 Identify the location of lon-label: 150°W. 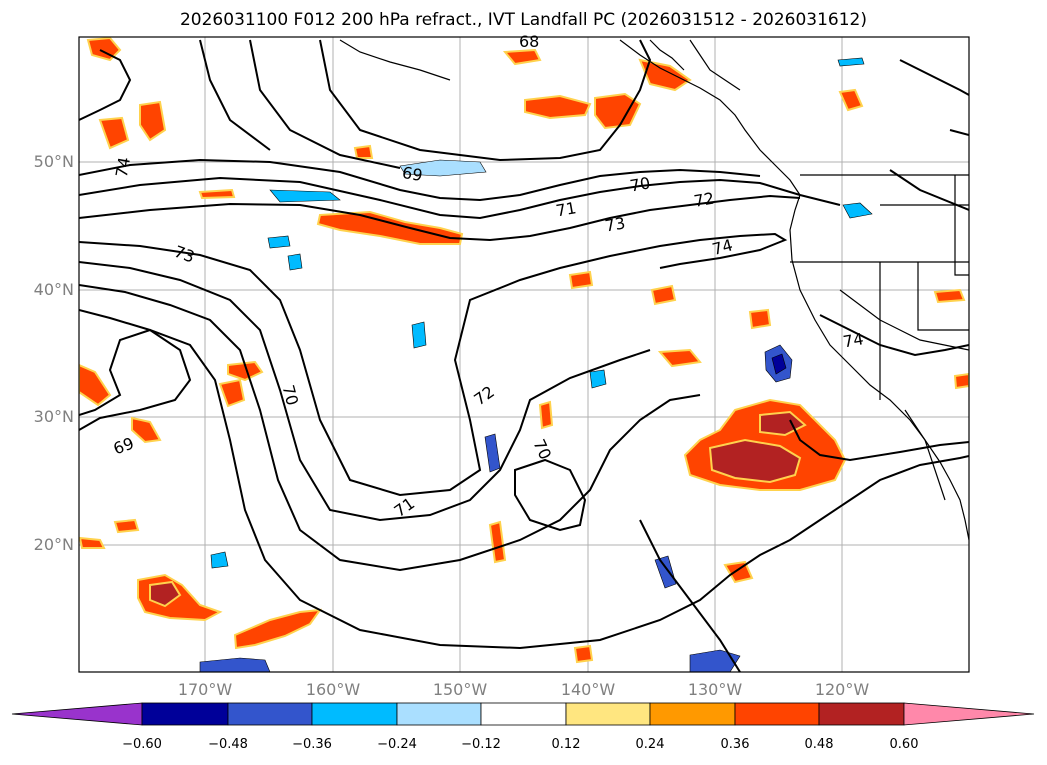
(460, 689).